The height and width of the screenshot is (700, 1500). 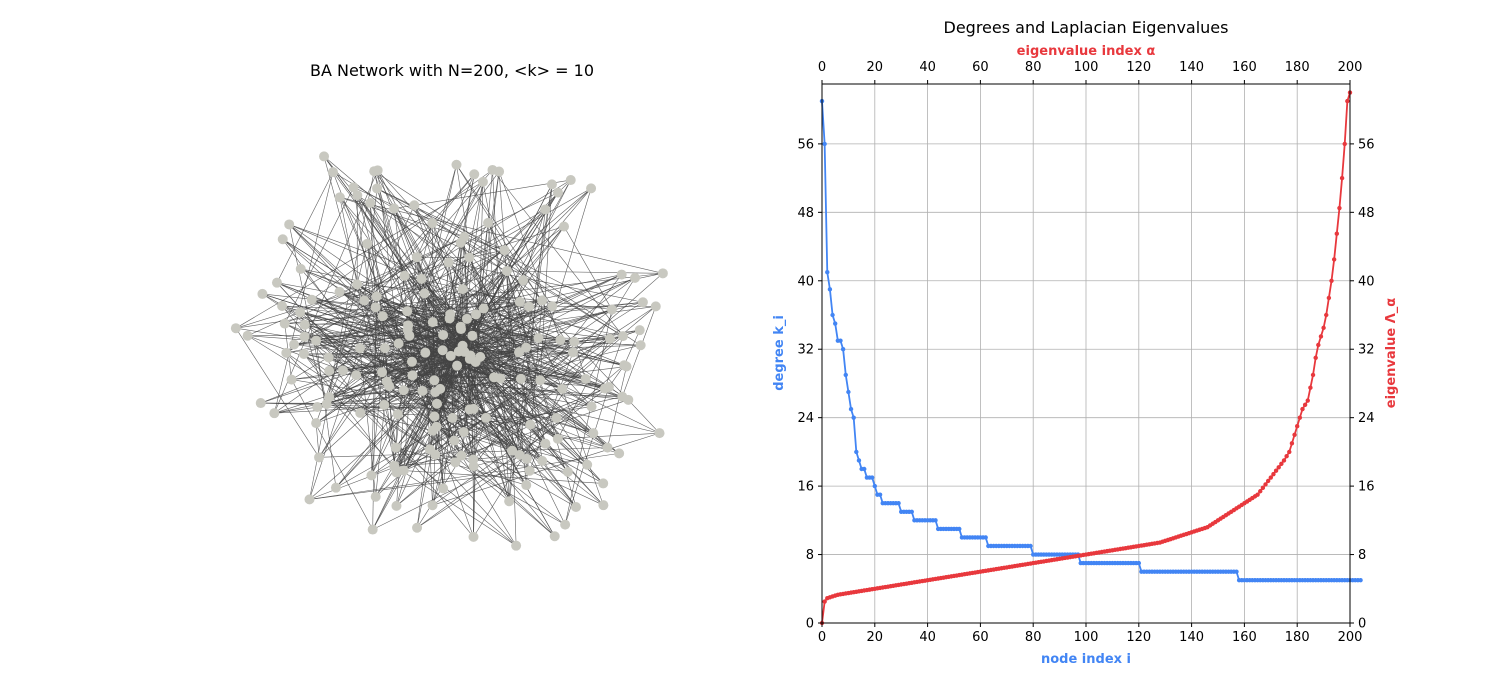 What do you see at coordinates (1244, 67) in the screenshot?
I see `x-tick-label-top: 160` at bounding box center [1244, 67].